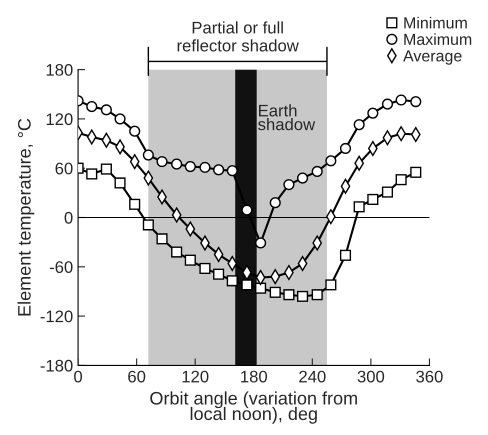 This screenshot has height=435, width=488. What do you see at coordinates (78, 376) in the screenshot?
I see `x-tick-label: 0` at bounding box center [78, 376].